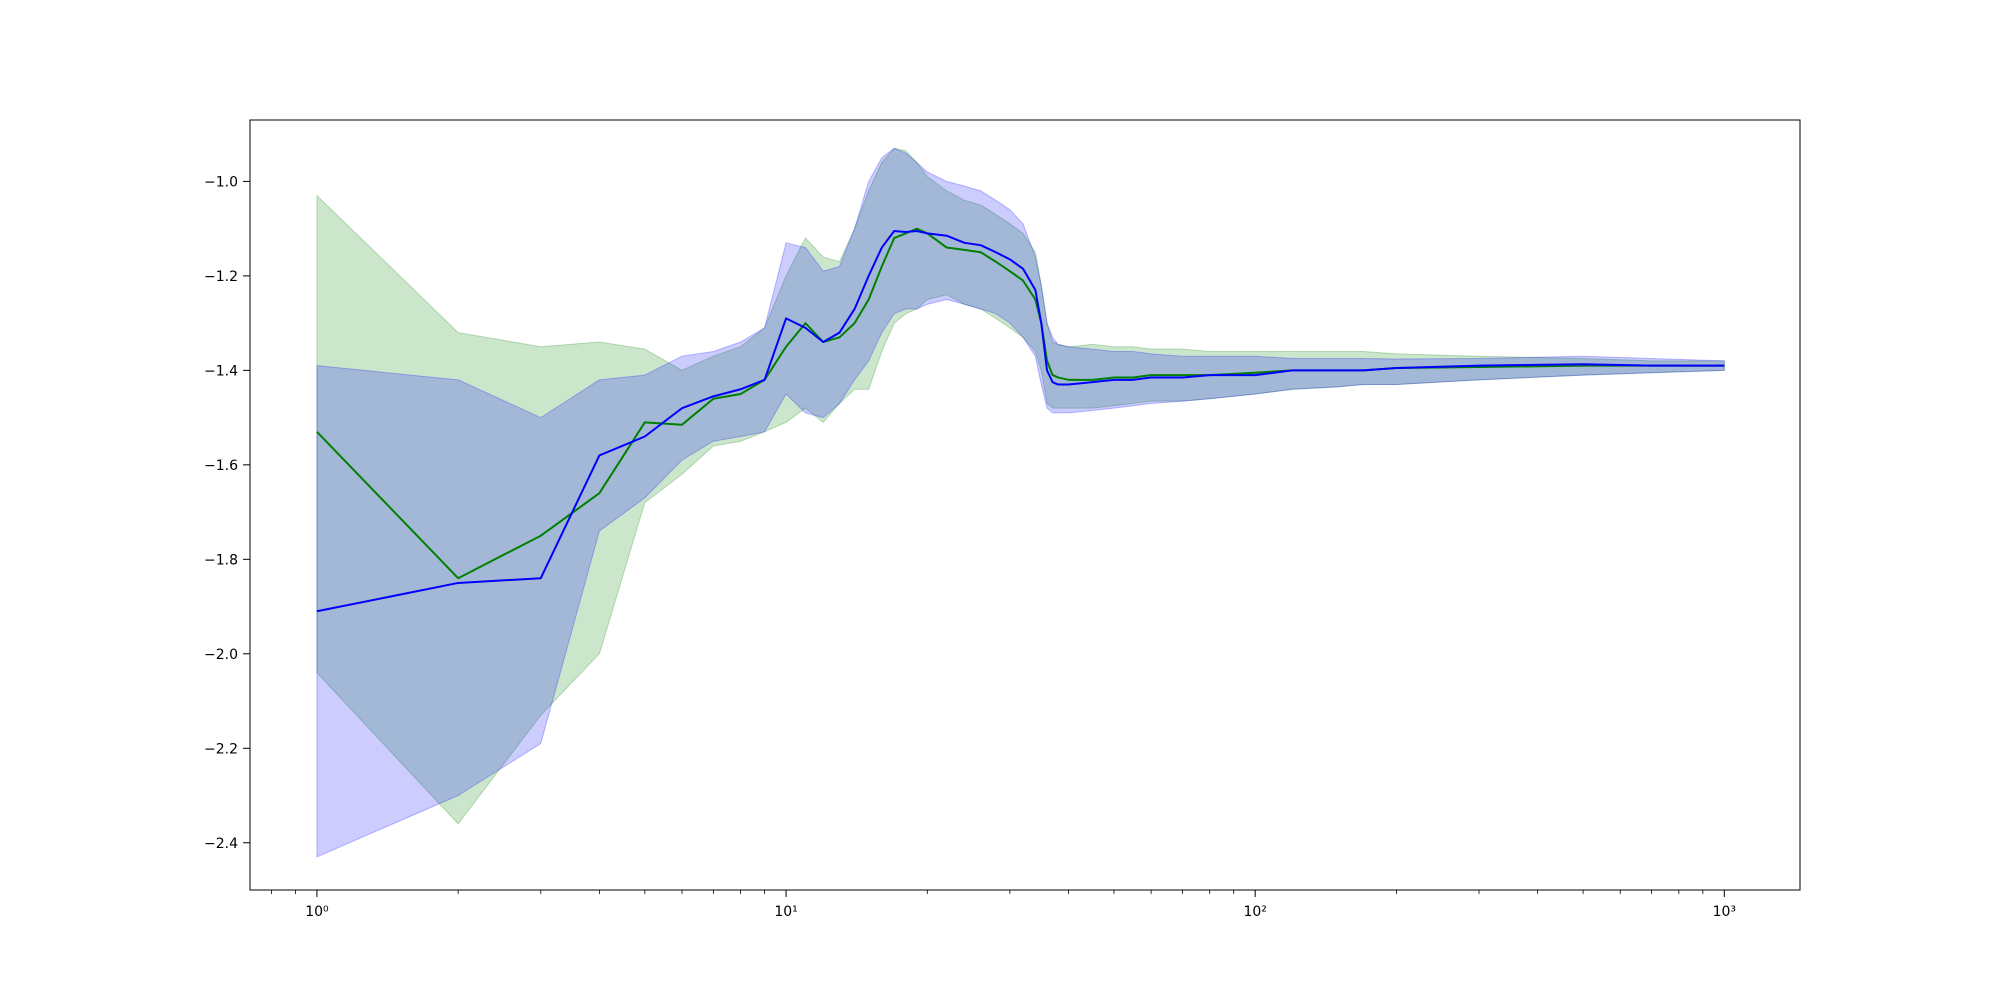 The image size is (2000, 1000). I want to click on x-tick-label: 10¹, so click(785, 912).